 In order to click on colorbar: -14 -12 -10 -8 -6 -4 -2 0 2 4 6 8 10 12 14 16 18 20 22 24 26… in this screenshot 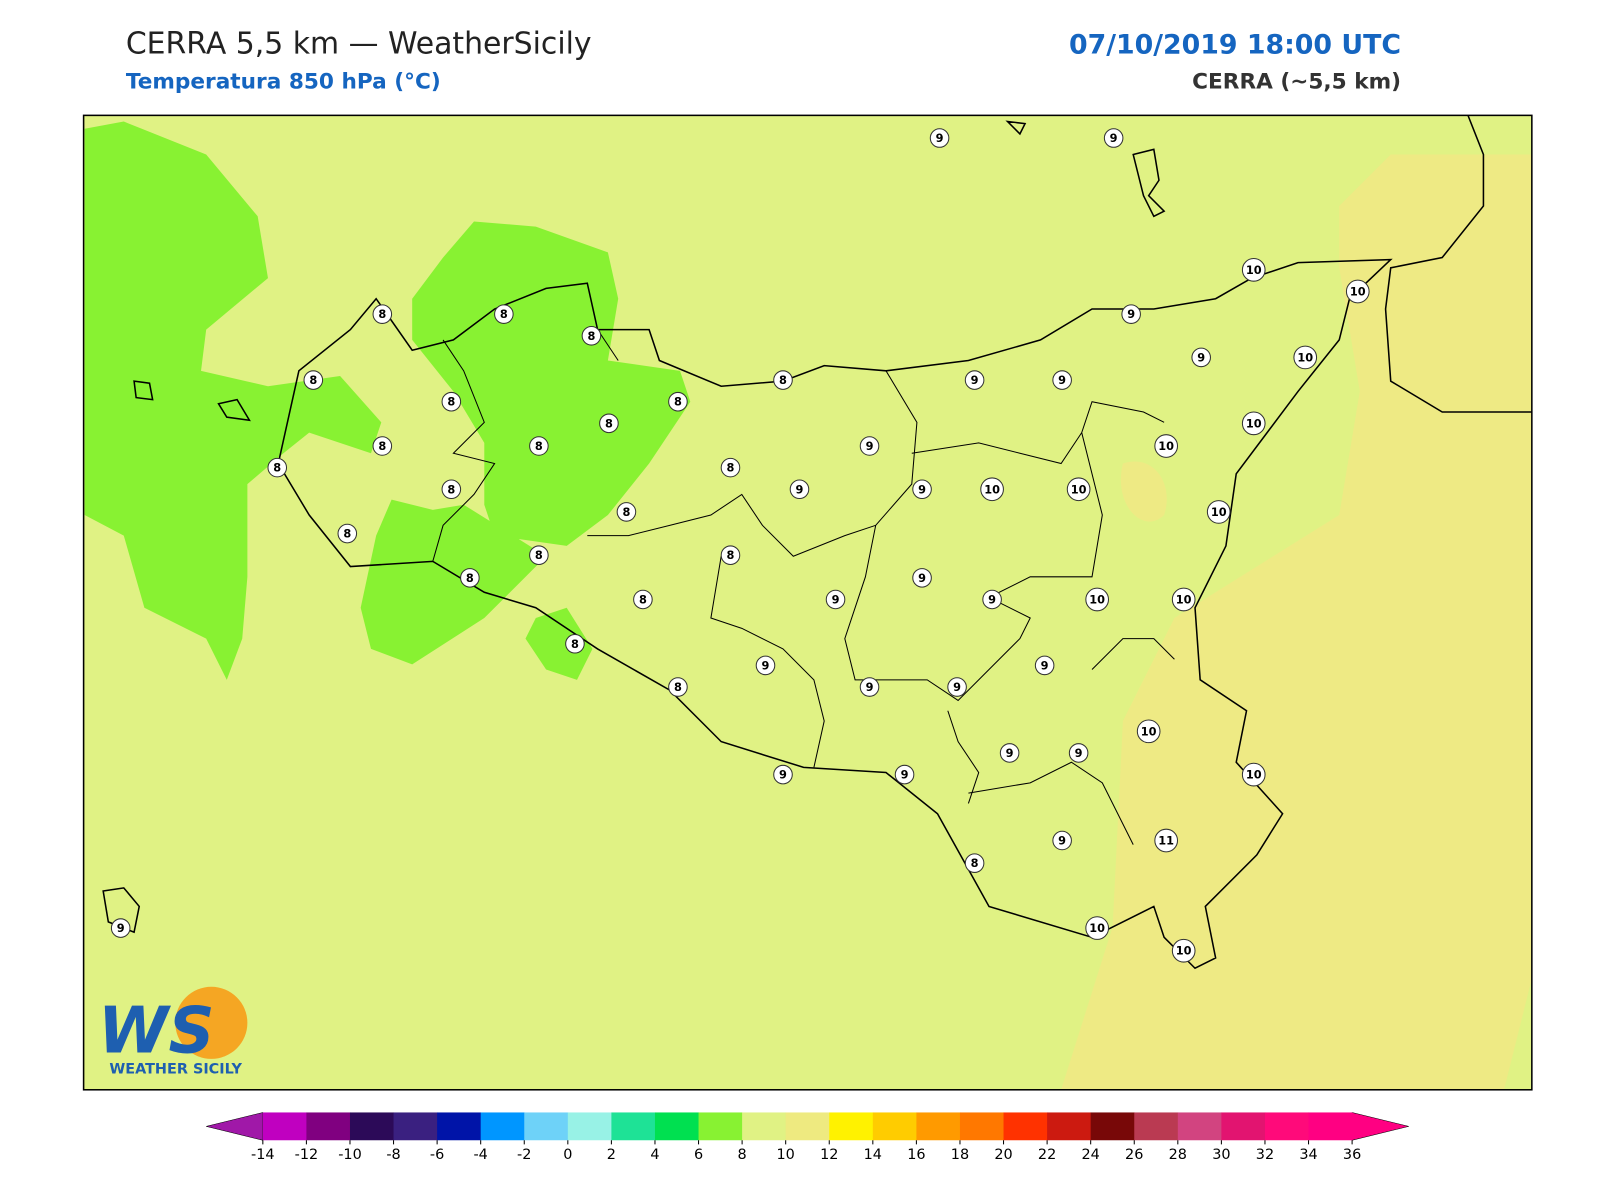, I will do `click(807, 1137)`.